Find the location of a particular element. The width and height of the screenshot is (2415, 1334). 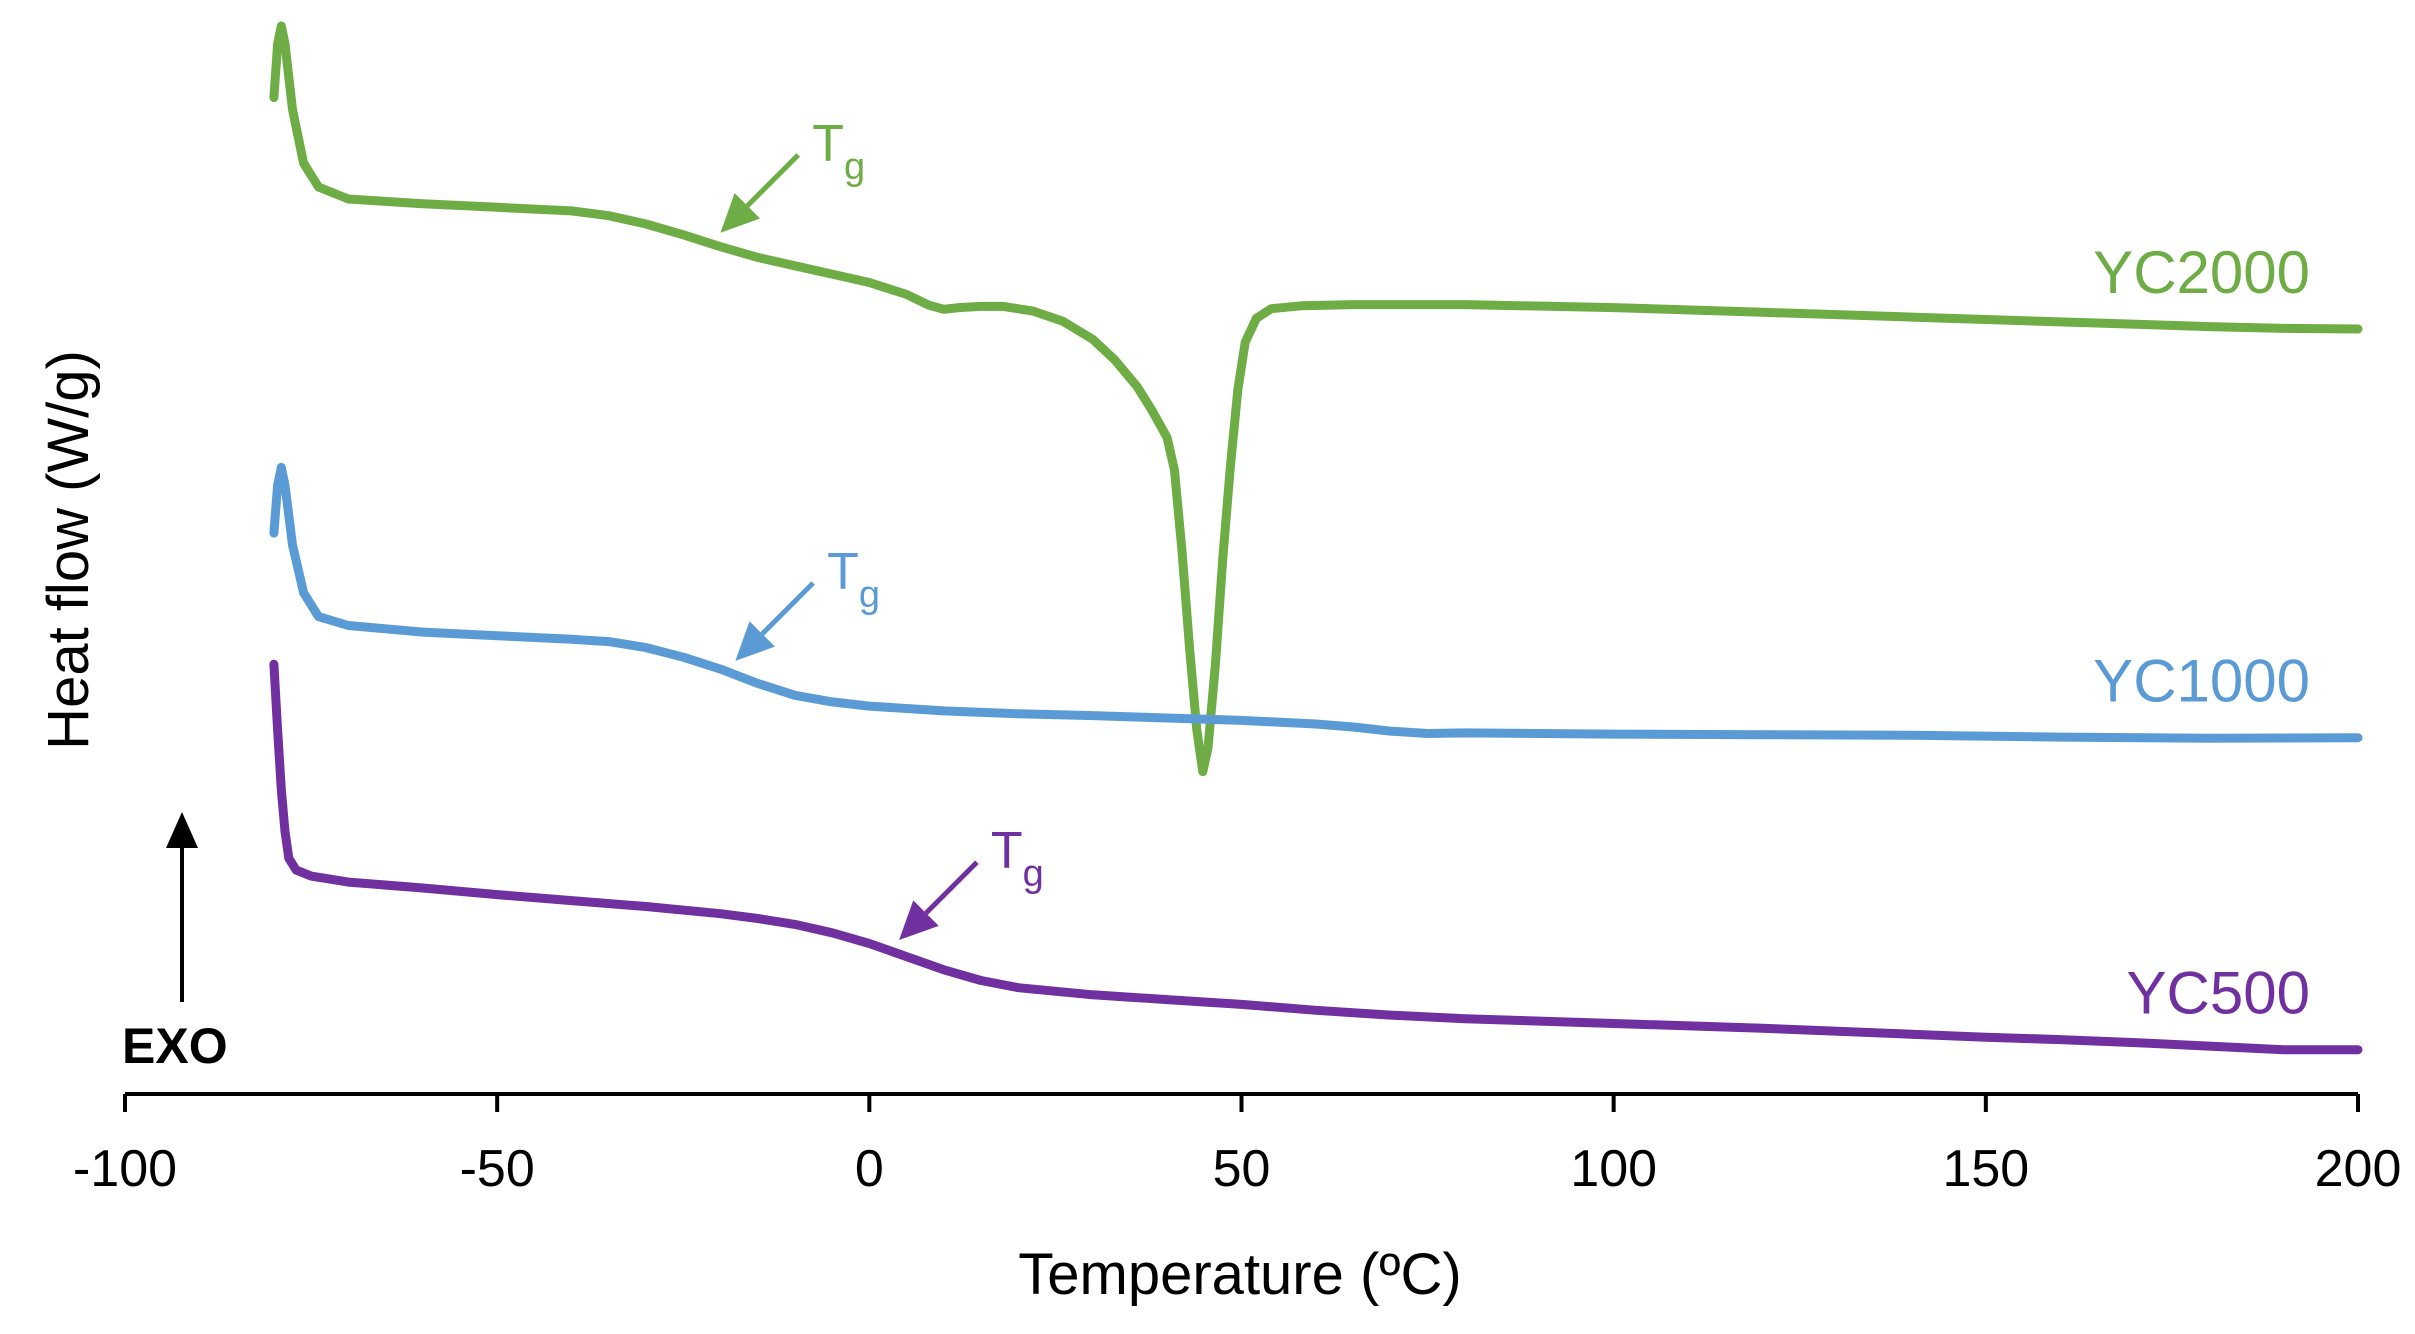

tg-label-yc2000: Tg is located at coordinates (838, 151).